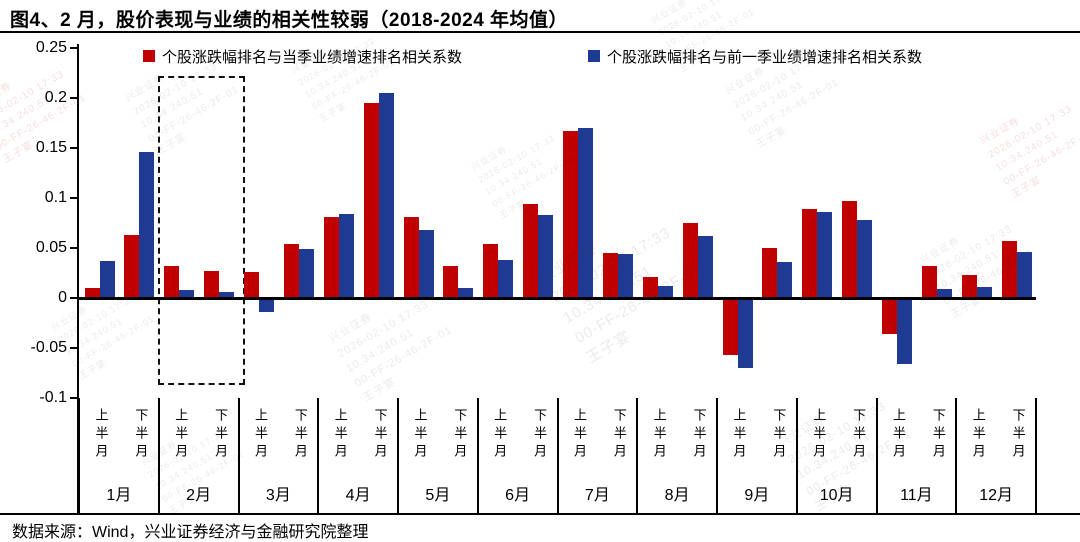  What do you see at coordinates (358, 495) in the screenshot?
I see `month-label: 4月` at bounding box center [358, 495].